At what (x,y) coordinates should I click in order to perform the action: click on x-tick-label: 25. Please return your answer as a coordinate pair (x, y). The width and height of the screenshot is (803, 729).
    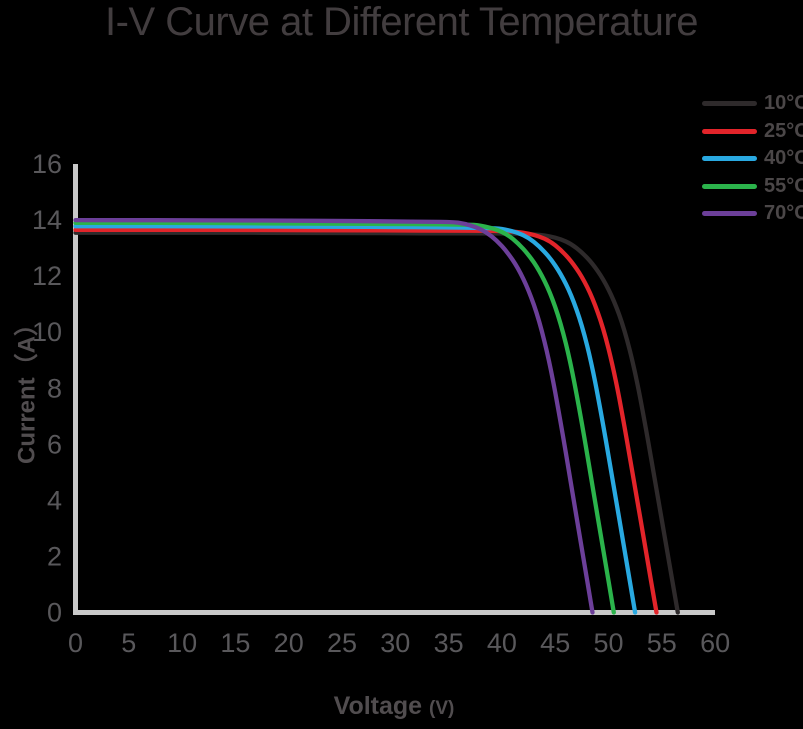
    Looking at the image, I should click on (342, 643).